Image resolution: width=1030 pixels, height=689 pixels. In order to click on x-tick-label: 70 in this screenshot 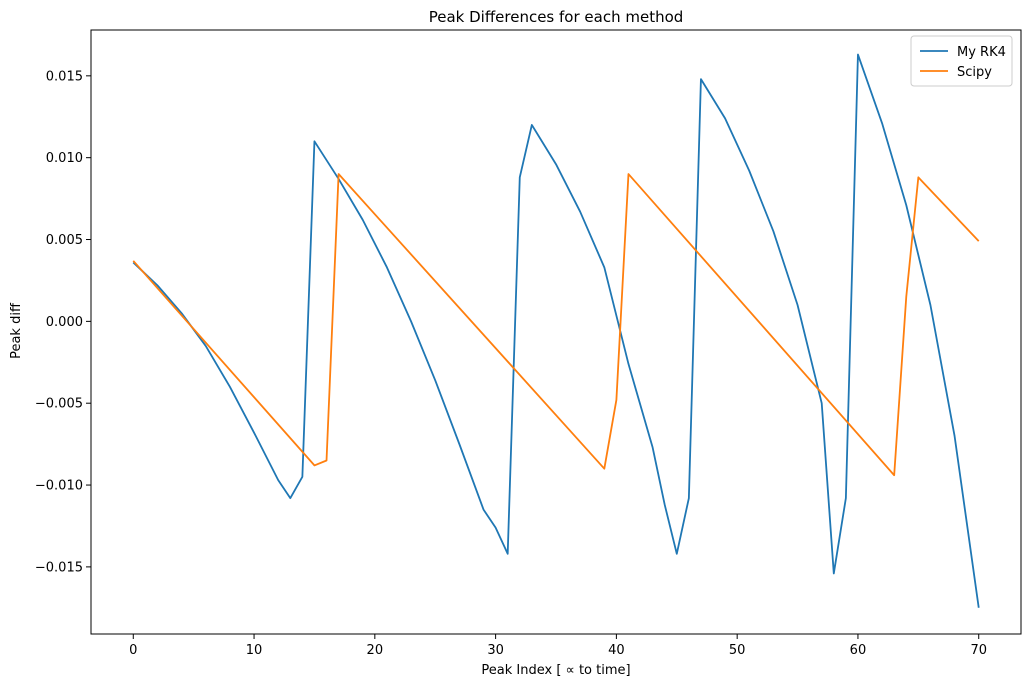, I will do `click(978, 650)`.